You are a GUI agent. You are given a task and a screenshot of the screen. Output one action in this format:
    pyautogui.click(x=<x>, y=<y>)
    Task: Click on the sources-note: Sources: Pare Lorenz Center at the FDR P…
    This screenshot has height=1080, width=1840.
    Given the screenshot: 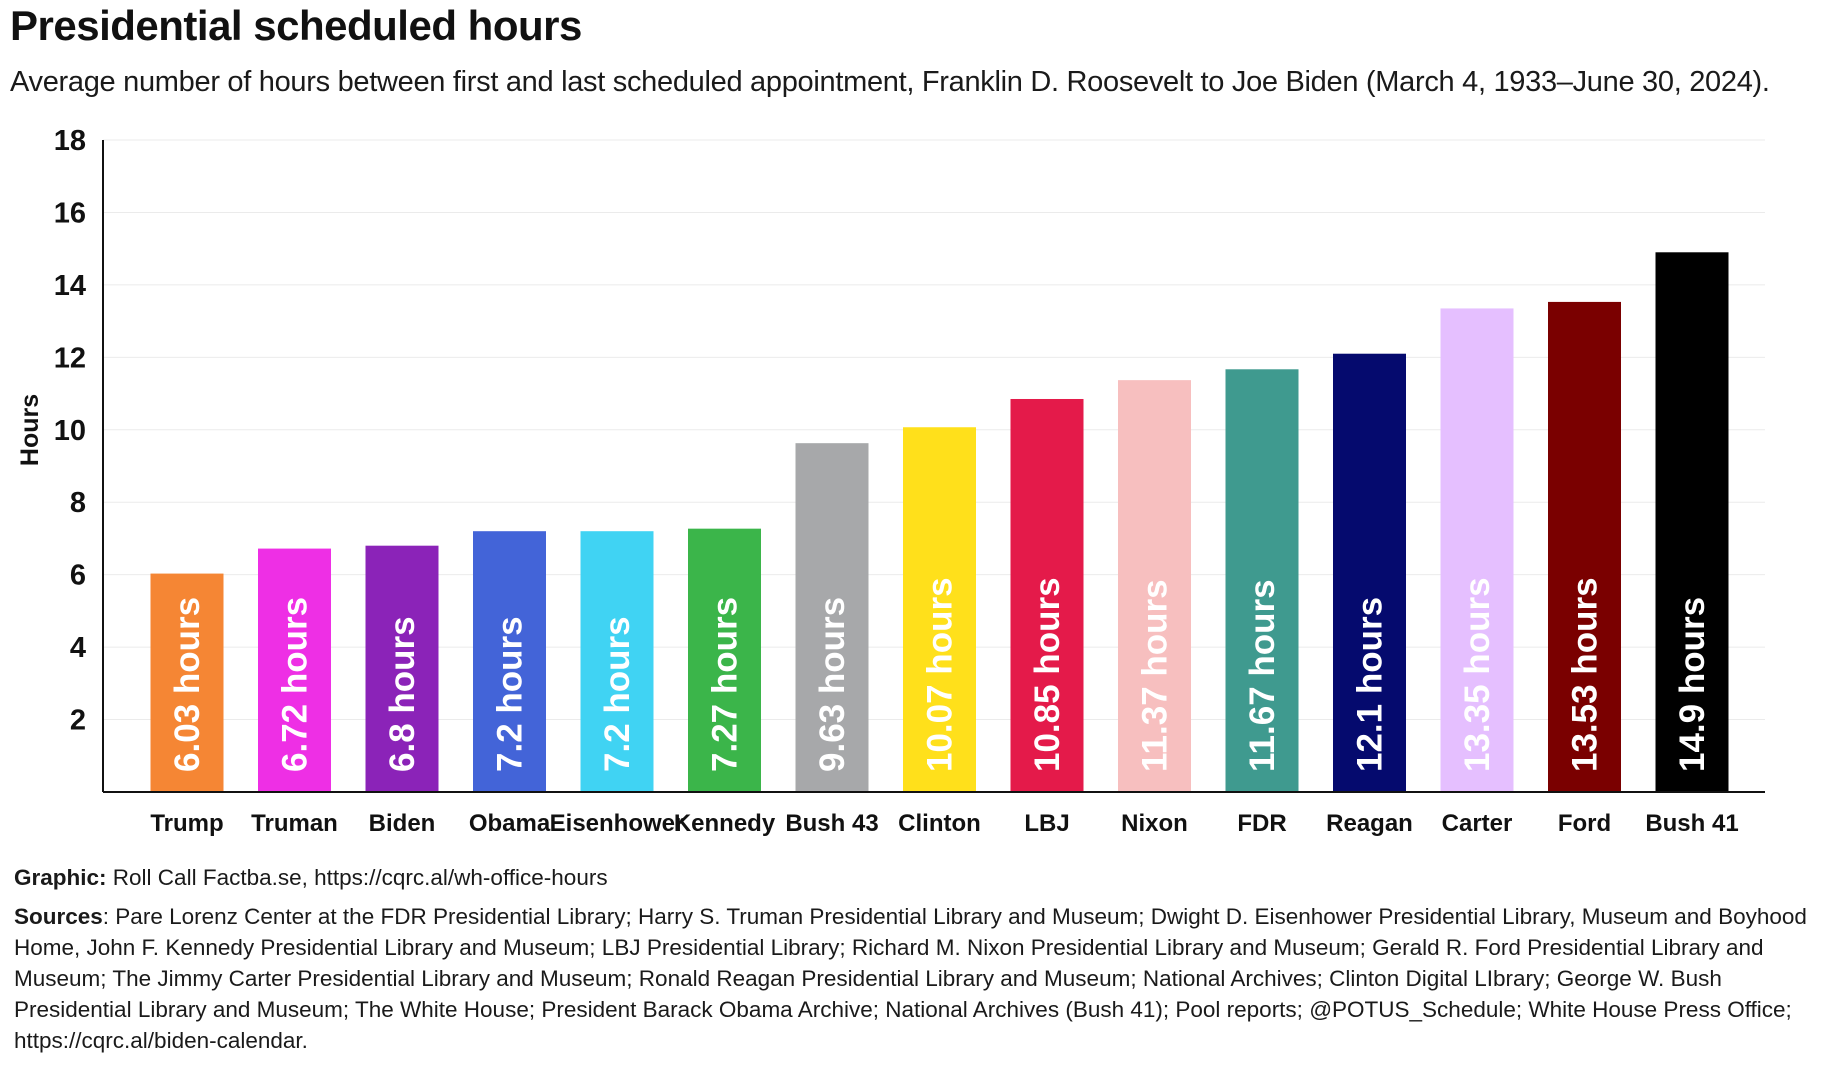 What is the action you would take?
    pyautogui.click(x=919, y=978)
    